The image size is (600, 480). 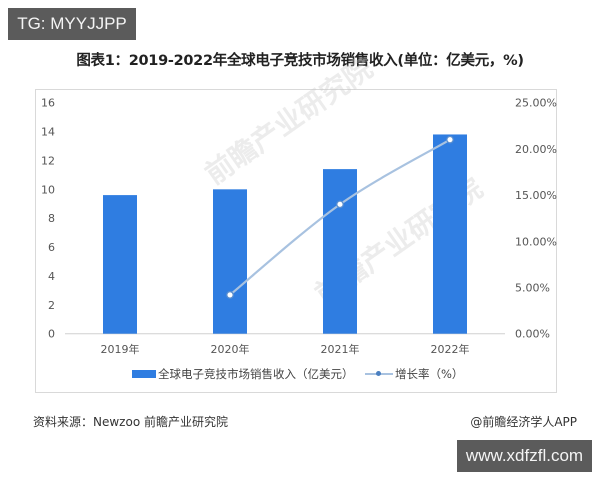 What do you see at coordinates (379, 373) in the screenshot?
I see `line-marker-swatch-icon` at bounding box center [379, 373].